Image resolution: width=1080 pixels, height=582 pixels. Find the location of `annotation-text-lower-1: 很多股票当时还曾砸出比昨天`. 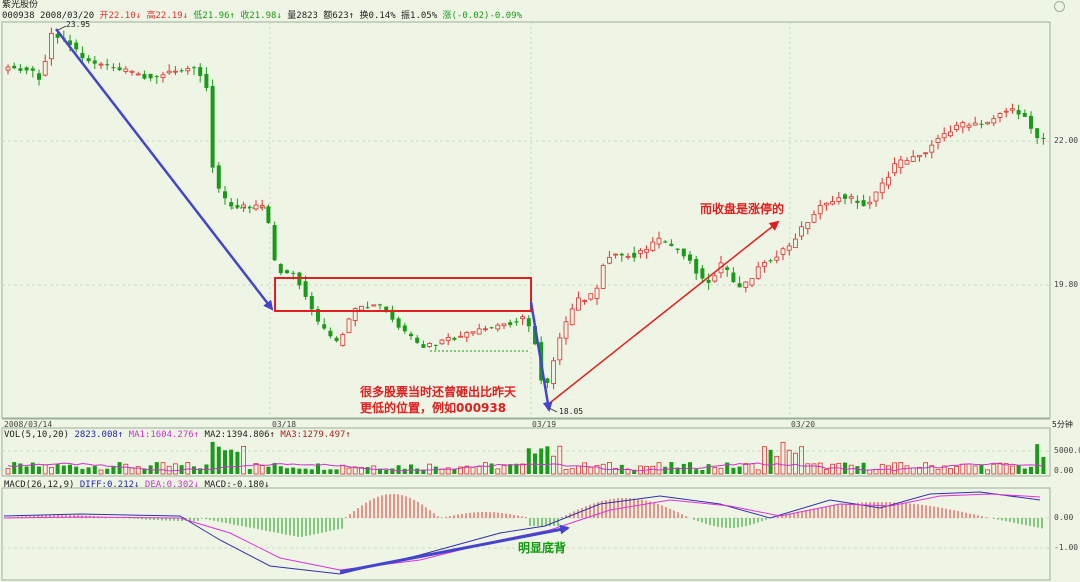

annotation-text-lower-1: 很多股票当时还曾砸出比昨天 is located at coordinates (438, 392).